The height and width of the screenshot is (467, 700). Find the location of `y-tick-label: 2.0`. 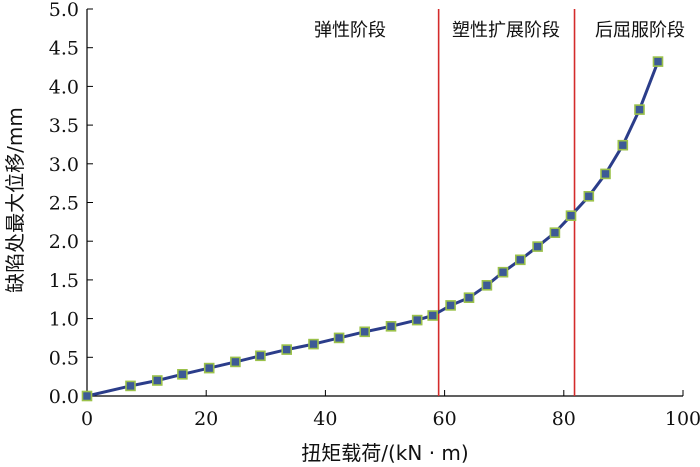

y-tick-label: 2.0 is located at coordinates (64, 242).